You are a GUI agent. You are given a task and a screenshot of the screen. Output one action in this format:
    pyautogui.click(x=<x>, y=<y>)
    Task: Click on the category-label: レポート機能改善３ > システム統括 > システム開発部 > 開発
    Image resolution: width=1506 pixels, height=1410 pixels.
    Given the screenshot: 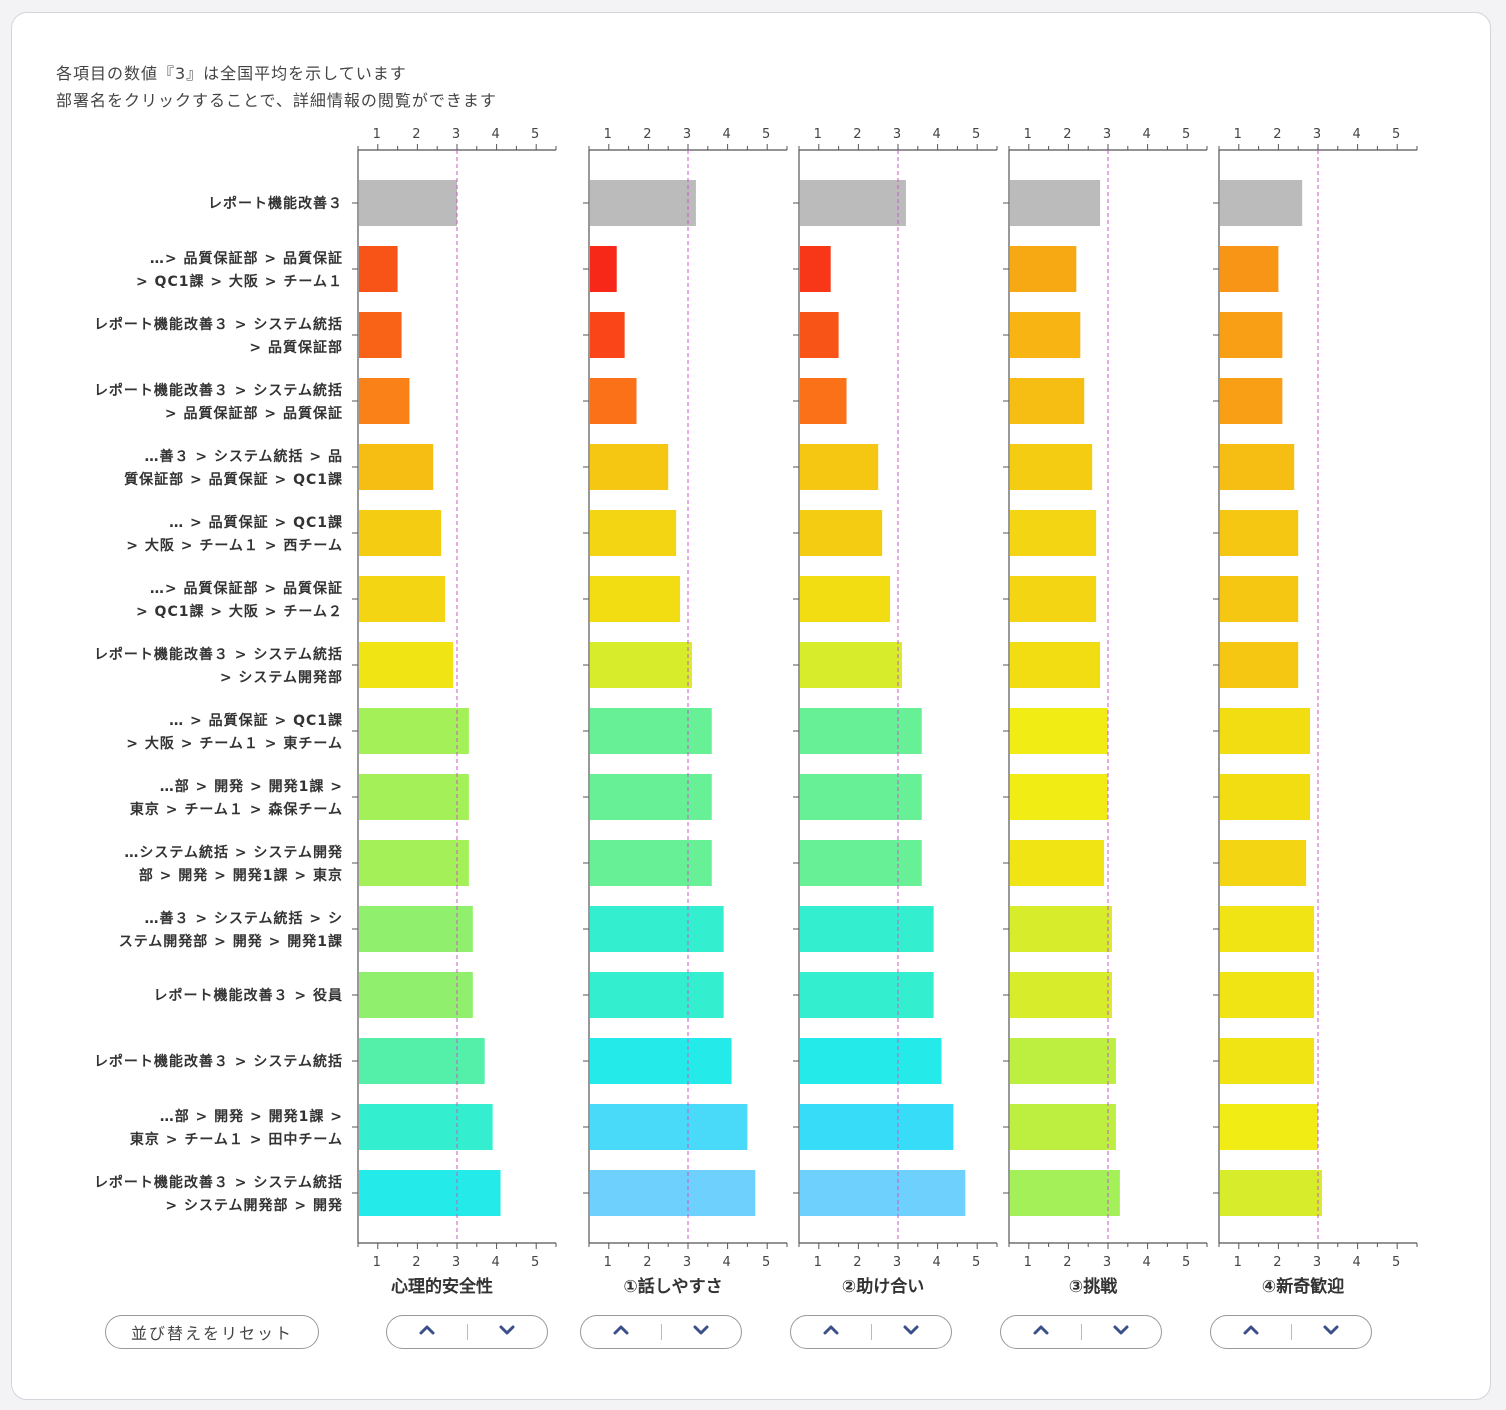 What is the action you would take?
    pyautogui.click(x=218, y=1194)
    